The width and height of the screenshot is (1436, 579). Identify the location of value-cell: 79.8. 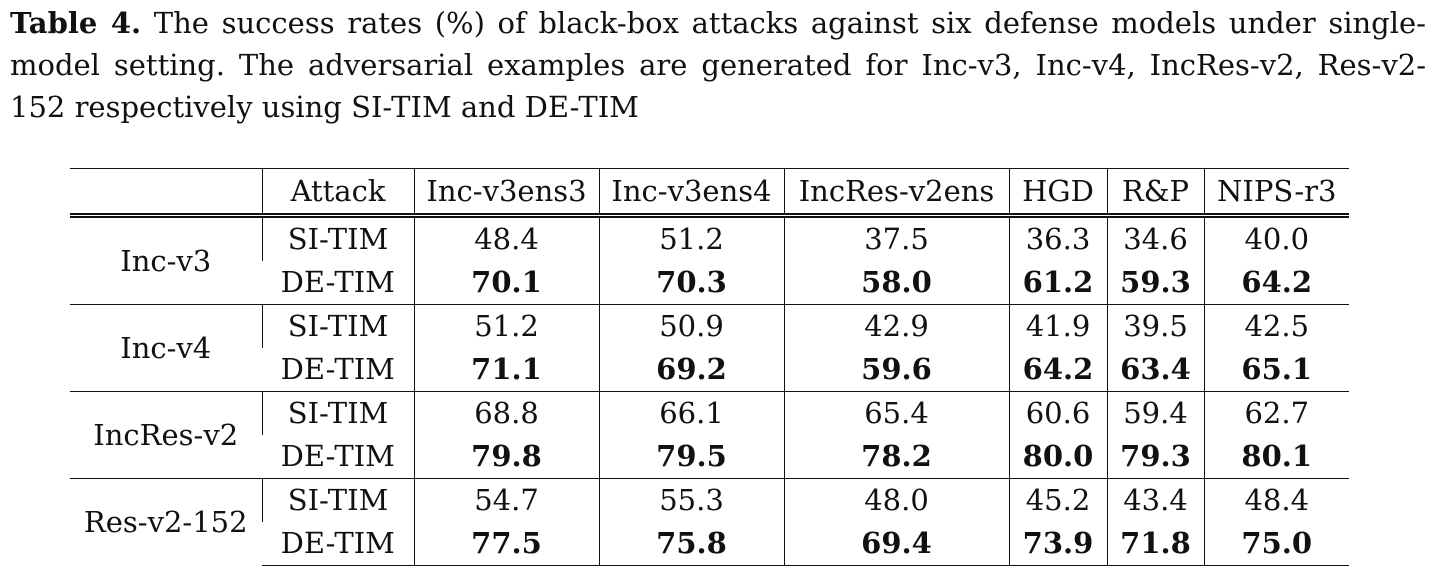
(506, 457).